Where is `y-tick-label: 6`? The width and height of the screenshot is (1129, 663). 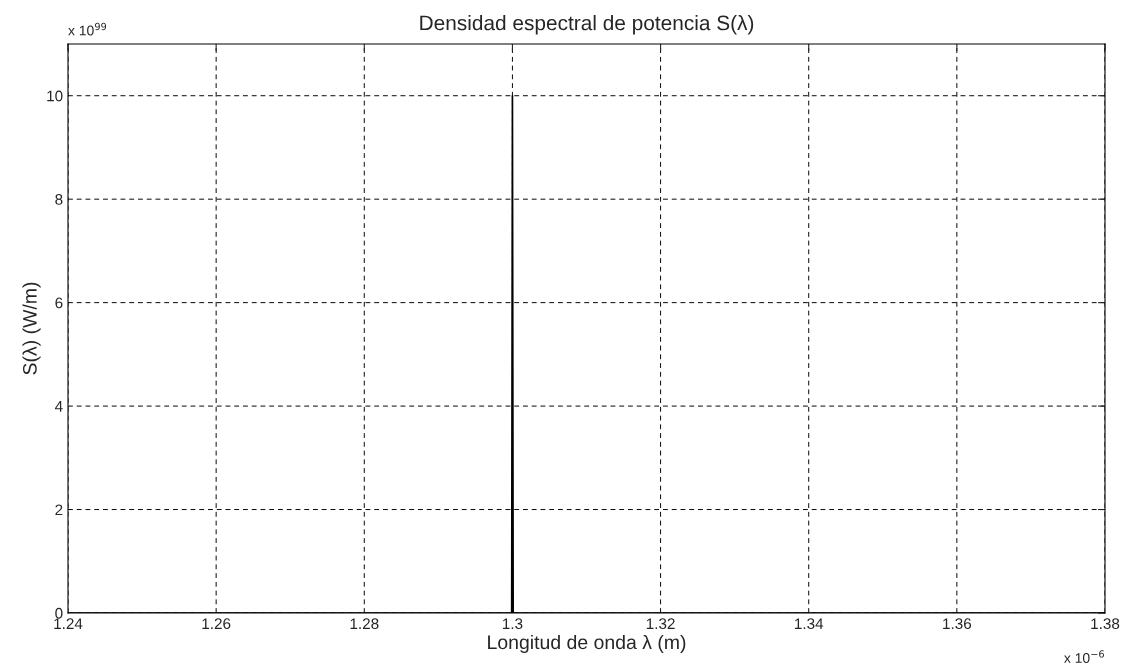 y-tick-label: 6 is located at coordinates (59, 303).